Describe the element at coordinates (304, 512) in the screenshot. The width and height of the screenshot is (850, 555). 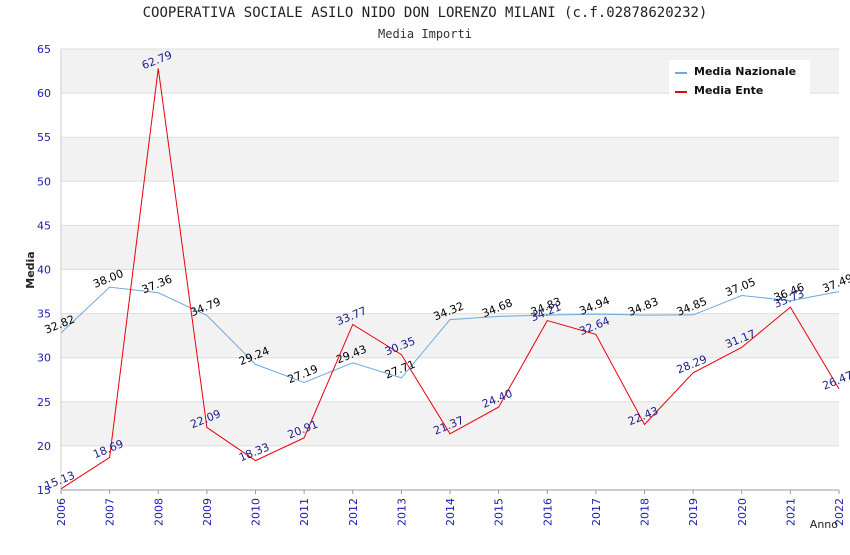
I see `x-tick-label: 2011` at that location.